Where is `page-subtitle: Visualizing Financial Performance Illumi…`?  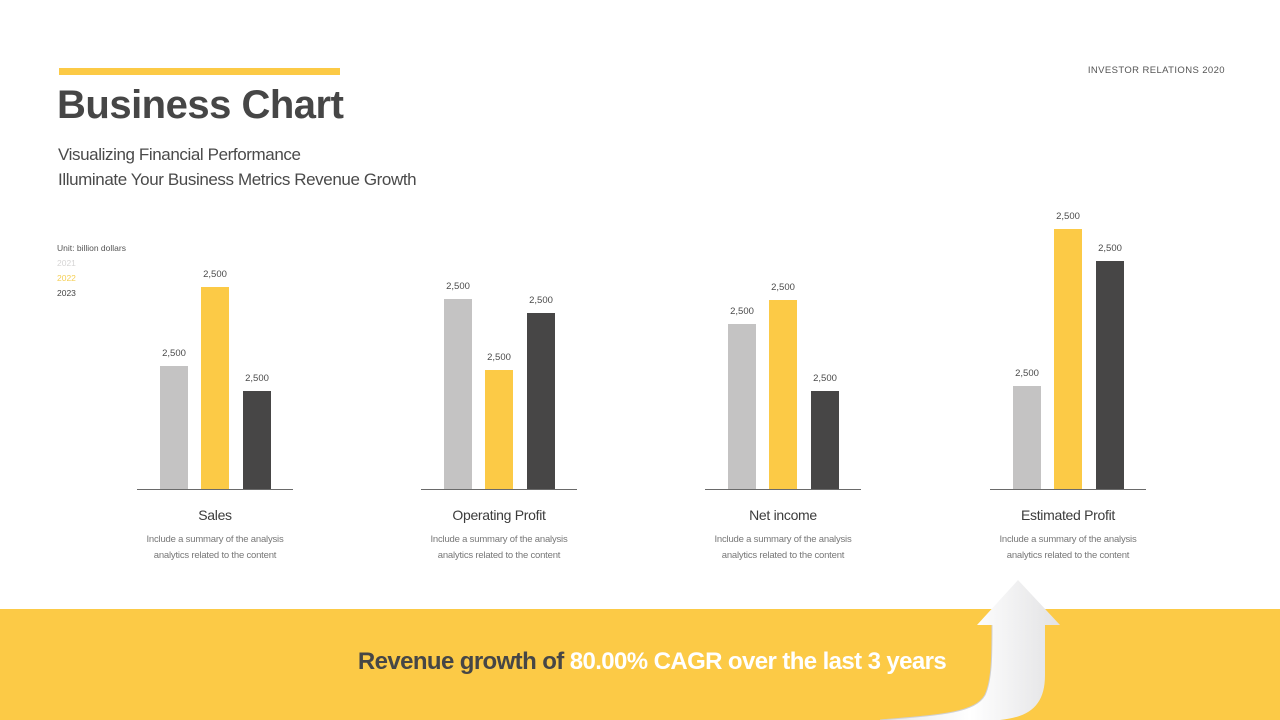
page-subtitle: Visualizing Financial Performance Illumi… is located at coordinates (237, 167).